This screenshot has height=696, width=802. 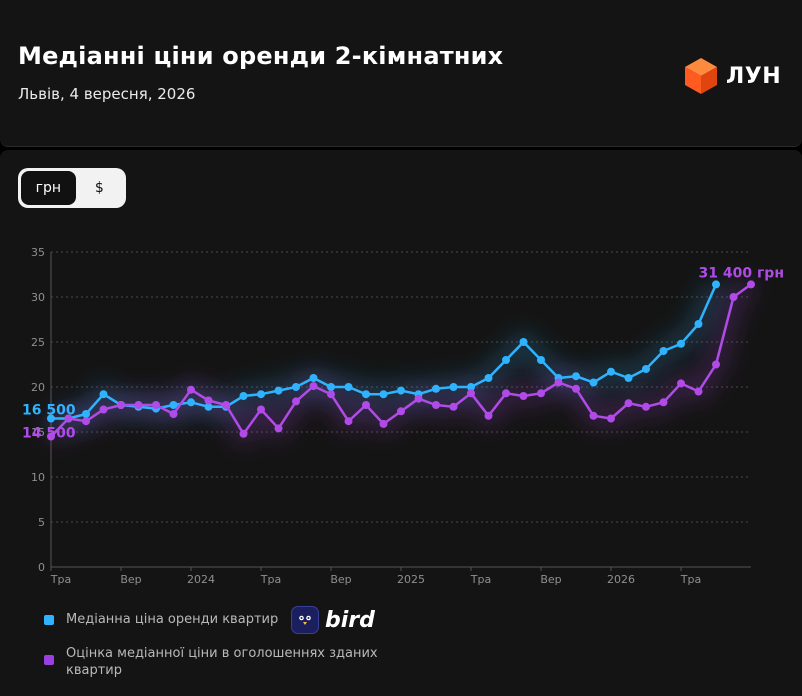 What do you see at coordinates (701, 76) in the screenshot?
I see `cube-logo-icon` at bounding box center [701, 76].